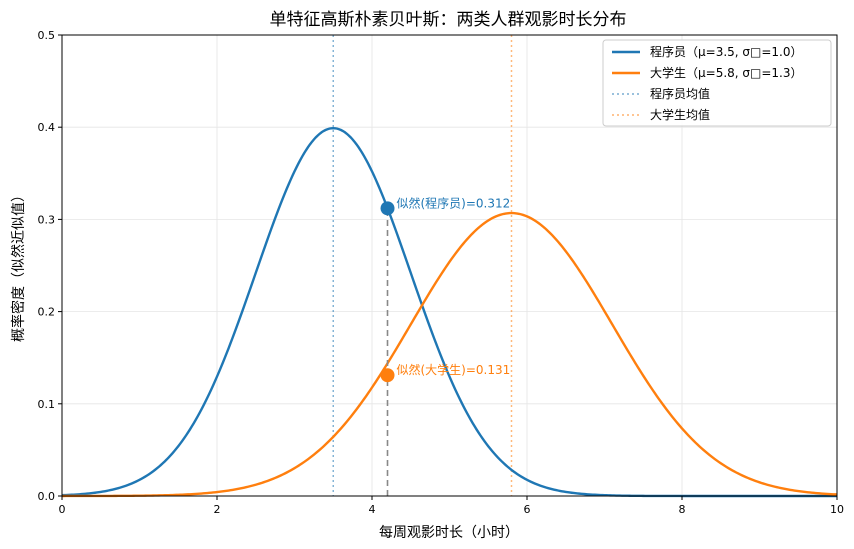 This screenshot has width=854, height=549. Describe the element at coordinates (726, 72) in the screenshot. I see `legend-label-1: 大学生（μ=5.8, σ□=1.3）` at that location.